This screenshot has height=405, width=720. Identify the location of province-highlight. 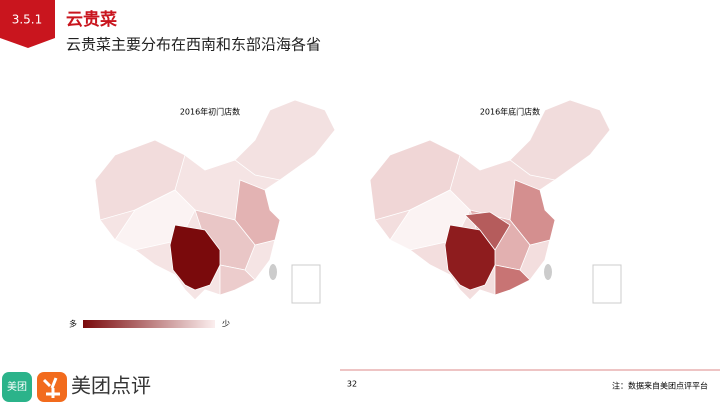
(195, 257).